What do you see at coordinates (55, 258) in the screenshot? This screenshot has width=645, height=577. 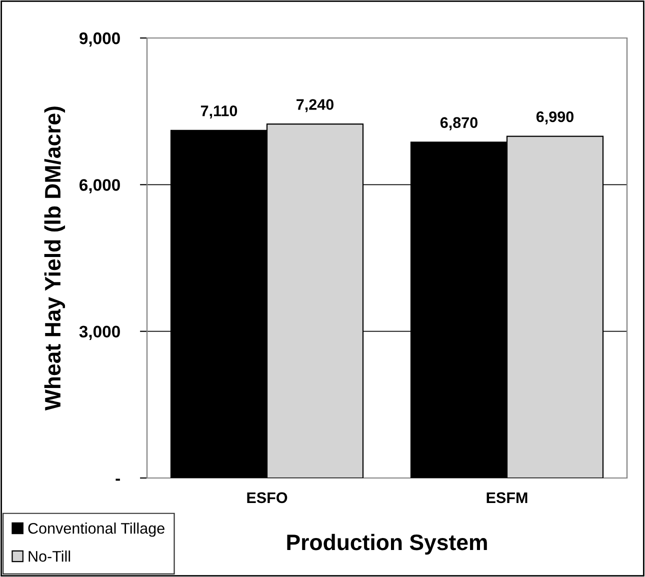 I see `y-axis-title: Wheat Hay Yield (lb DM/acre)` at bounding box center [55, 258].